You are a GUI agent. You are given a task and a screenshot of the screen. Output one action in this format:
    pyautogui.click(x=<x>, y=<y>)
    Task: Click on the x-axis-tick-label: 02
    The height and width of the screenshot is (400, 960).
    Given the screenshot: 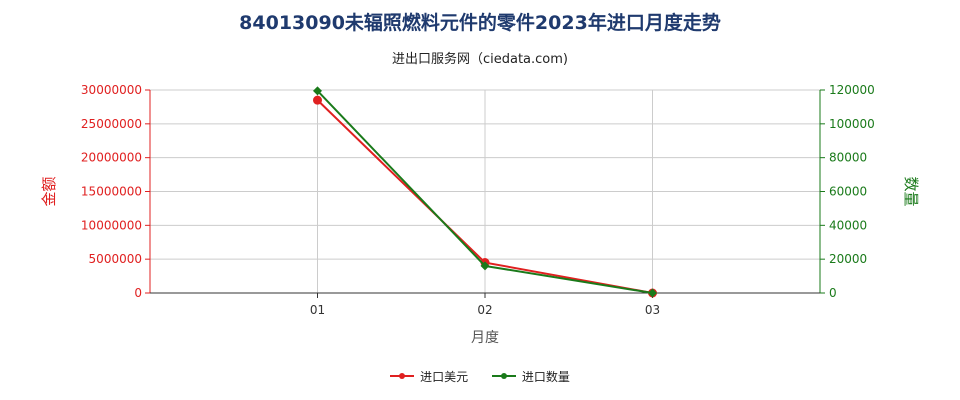 What is the action you would take?
    pyautogui.click(x=484, y=310)
    